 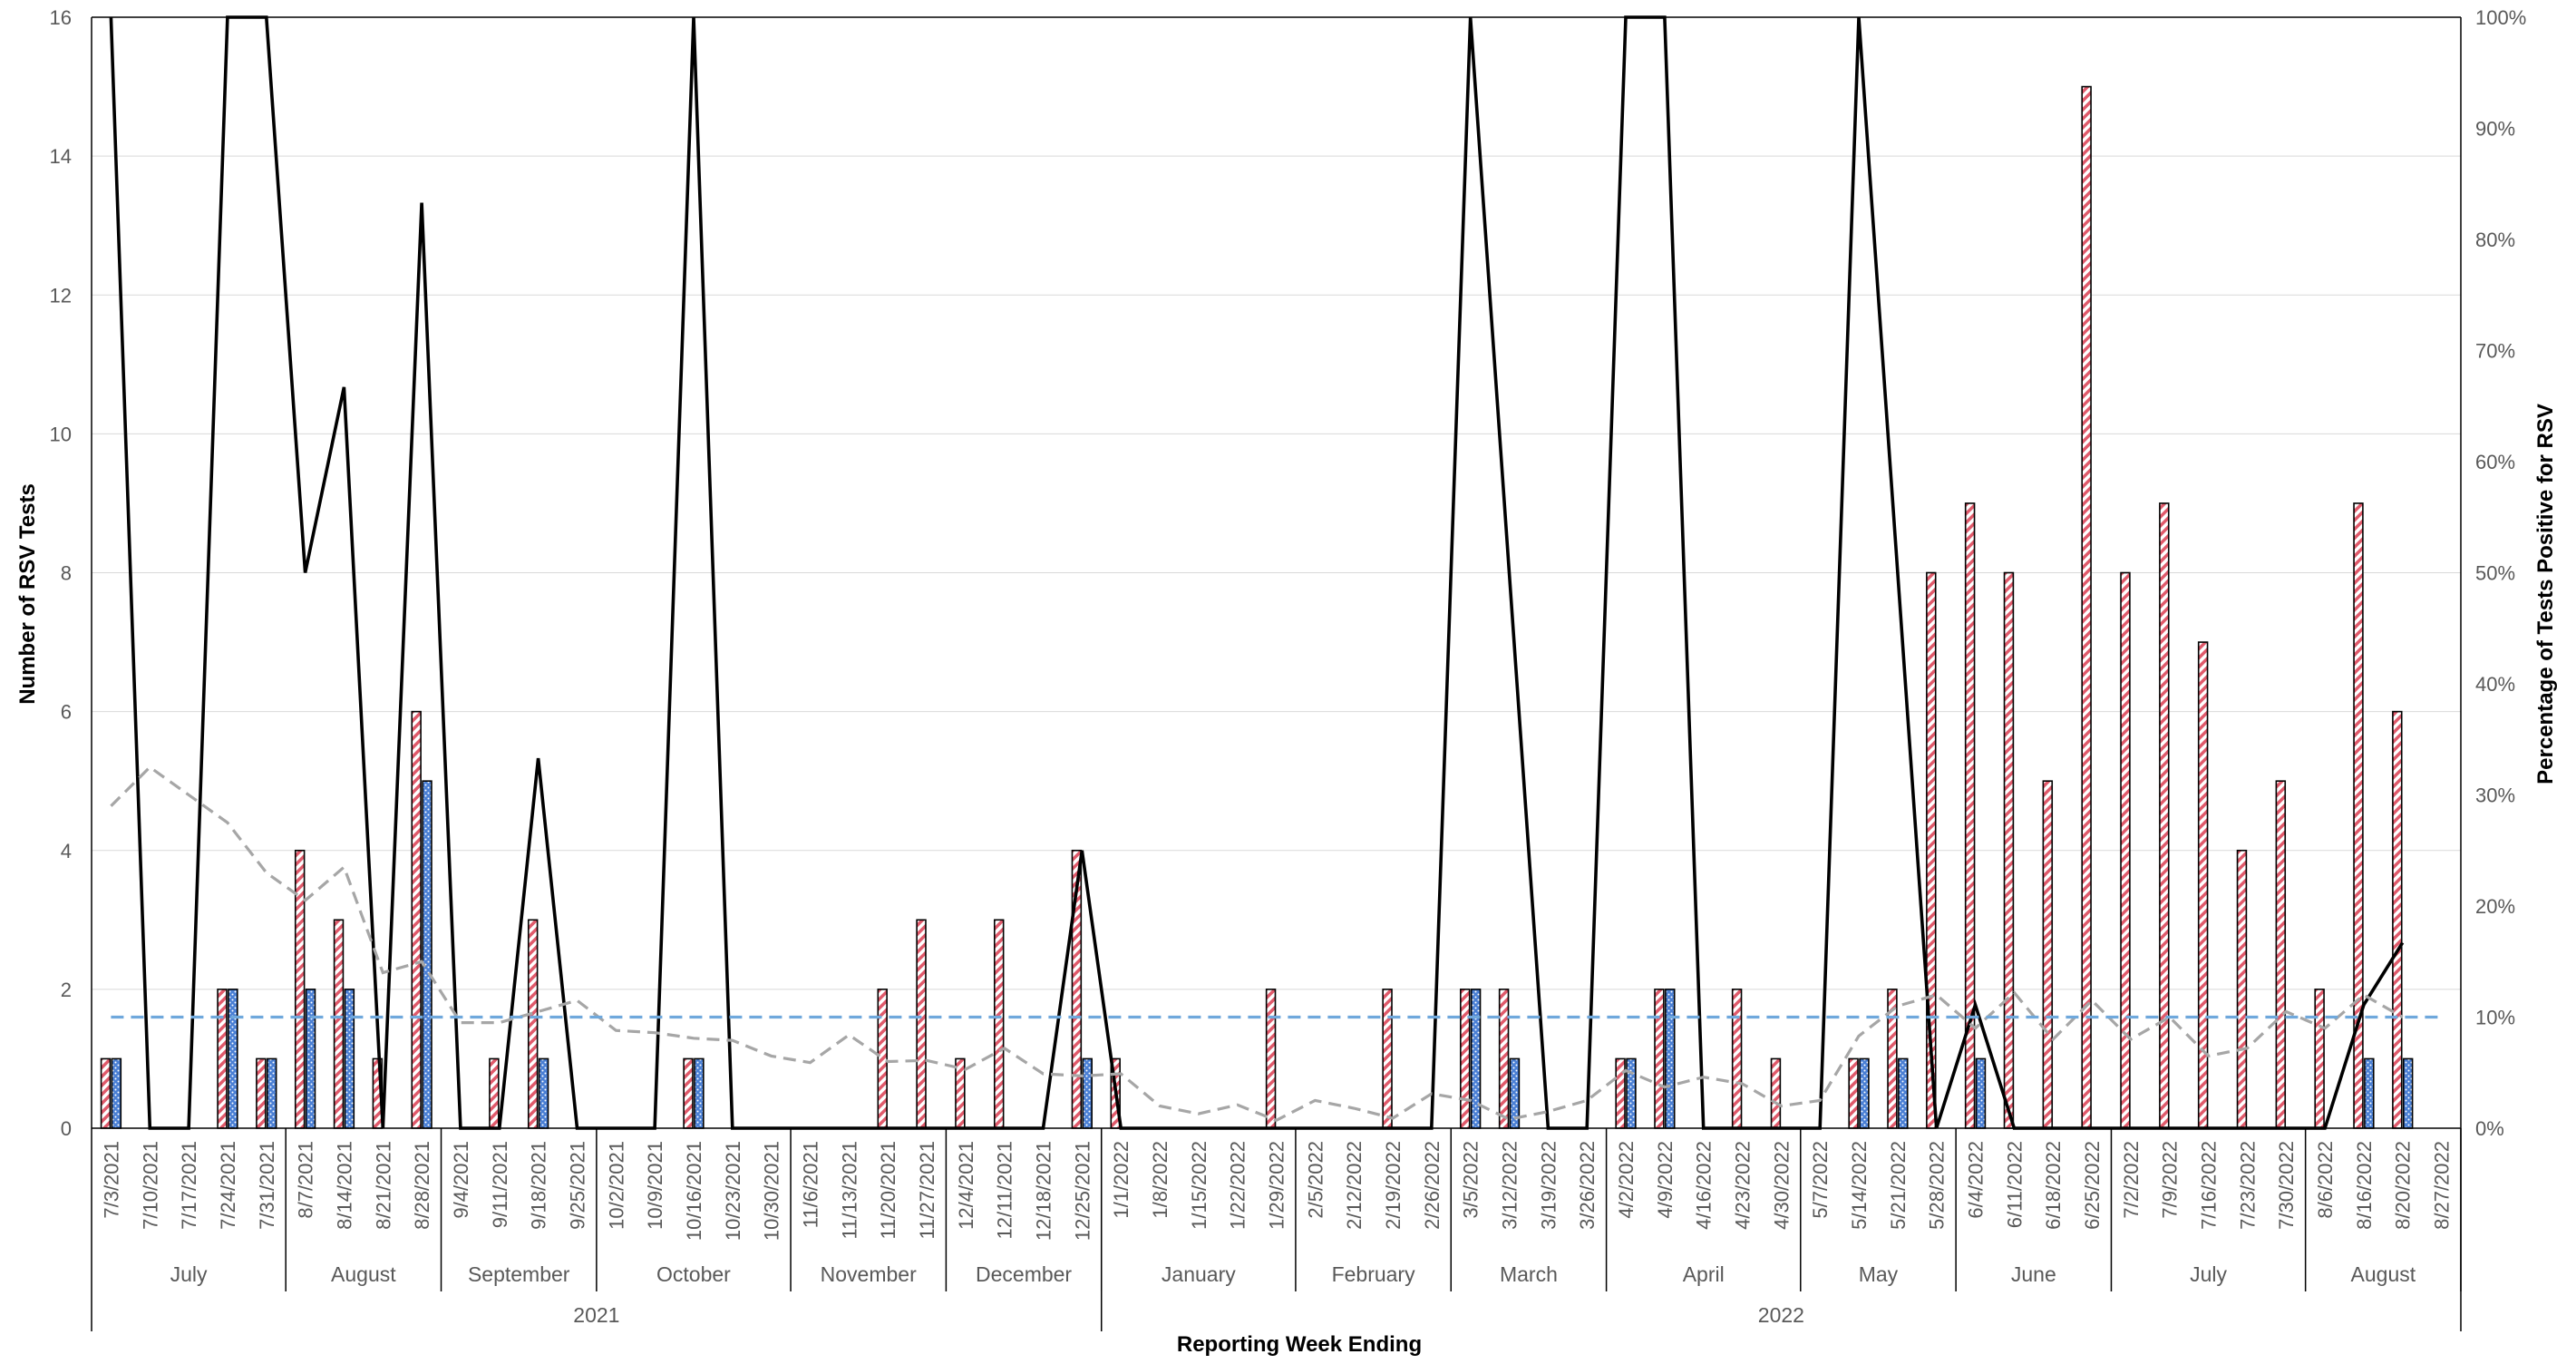 What do you see at coordinates (66, 712) in the screenshot?
I see `y-tick-label: 6` at bounding box center [66, 712].